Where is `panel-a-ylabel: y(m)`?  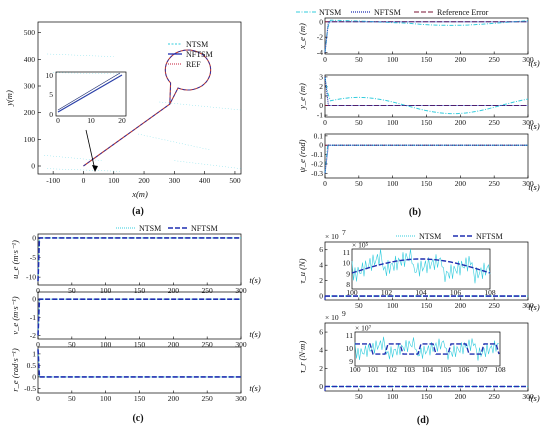
panel-a-ylabel: y(m) is located at coordinates (9, 98).